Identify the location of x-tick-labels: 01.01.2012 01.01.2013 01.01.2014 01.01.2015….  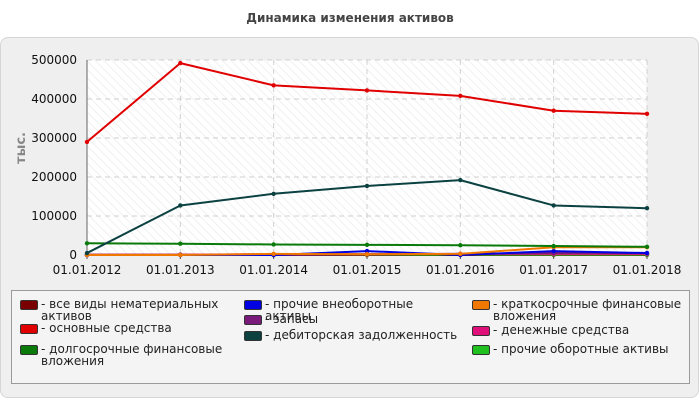
(367, 270).